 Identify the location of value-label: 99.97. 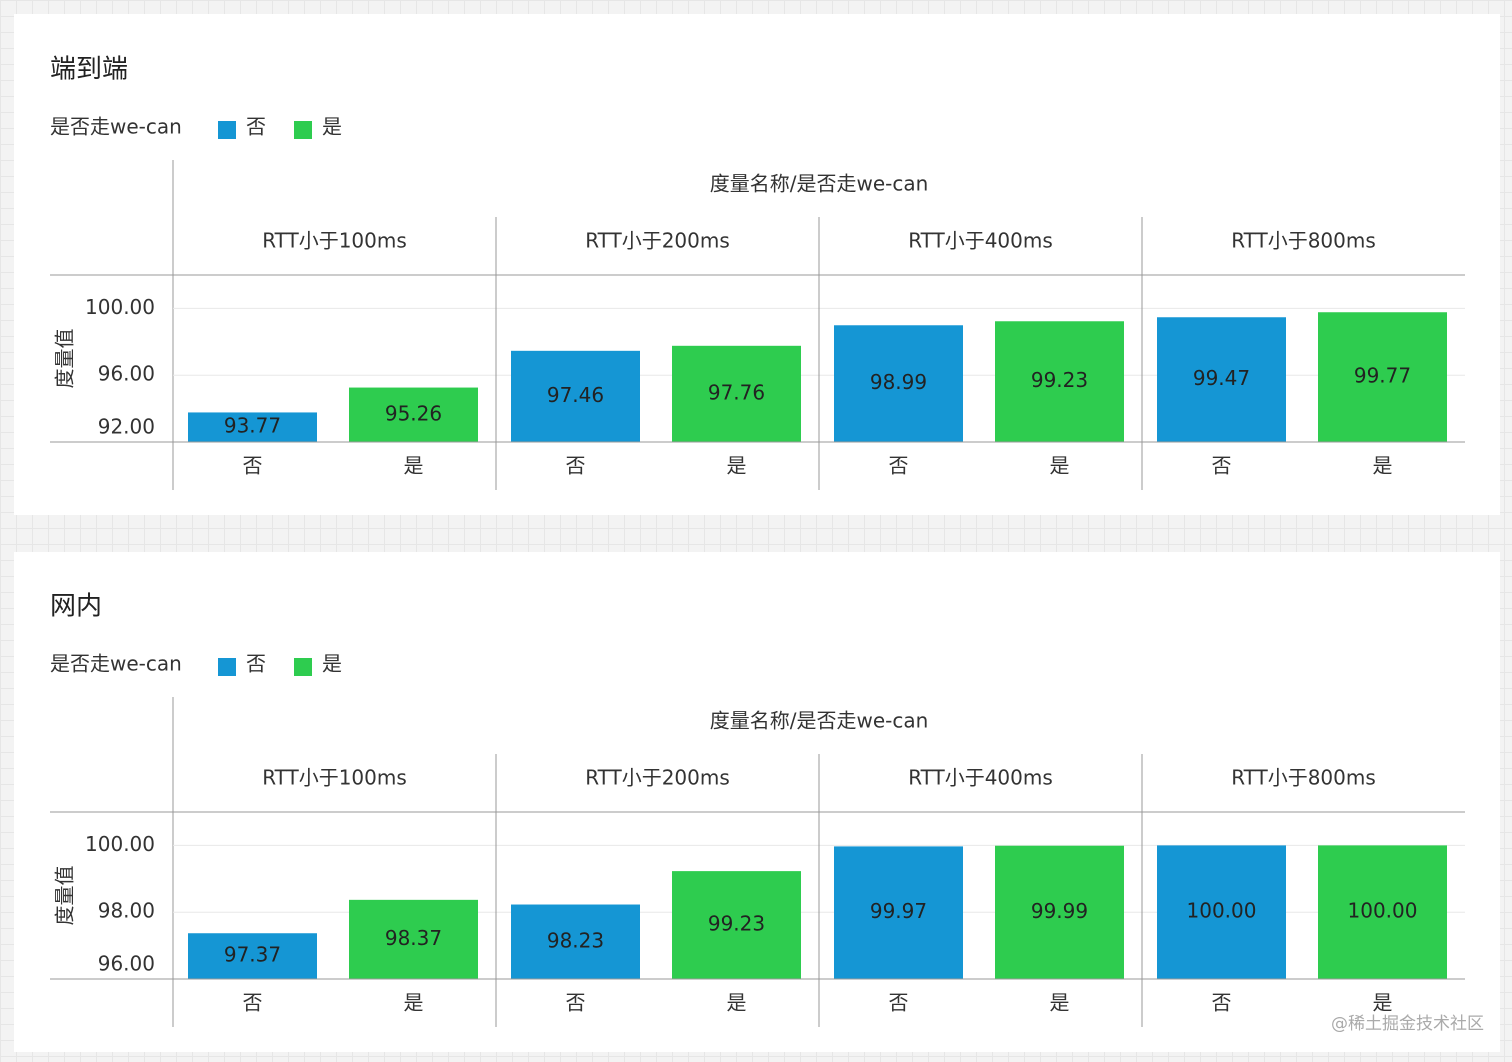
(898, 911).